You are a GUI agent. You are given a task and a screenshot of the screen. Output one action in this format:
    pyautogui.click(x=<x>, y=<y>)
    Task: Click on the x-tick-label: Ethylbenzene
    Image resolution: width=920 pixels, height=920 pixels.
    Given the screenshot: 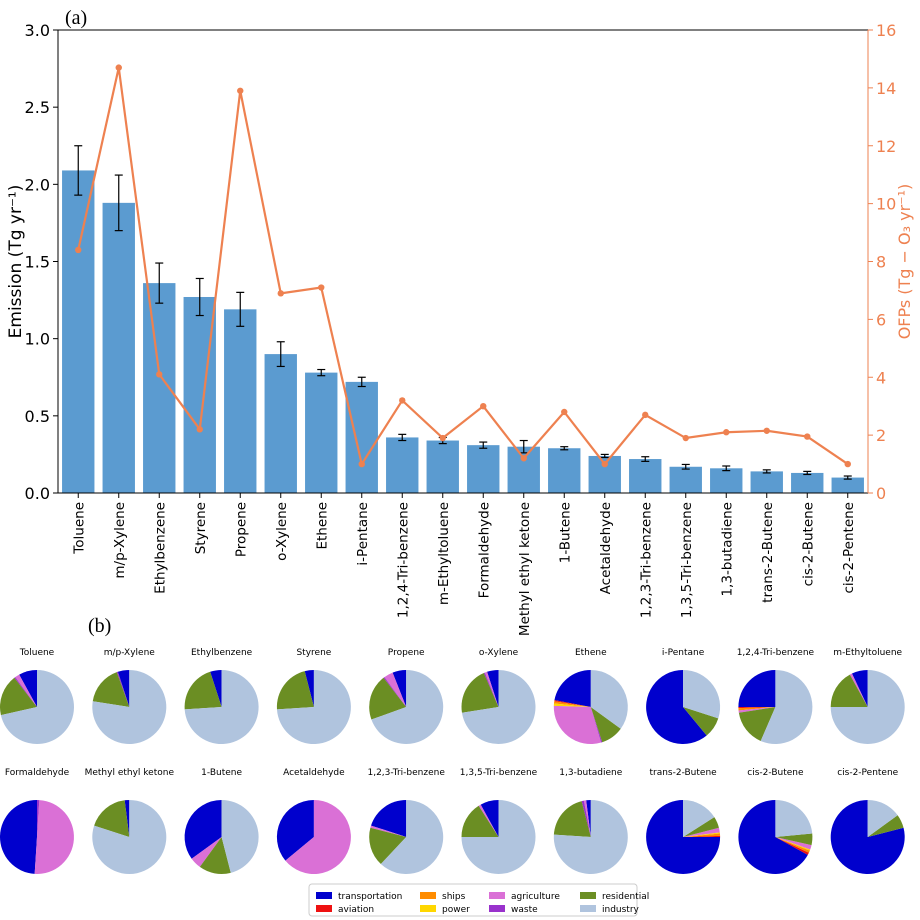 What is the action you would take?
    pyautogui.click(x=160, y=548)
    